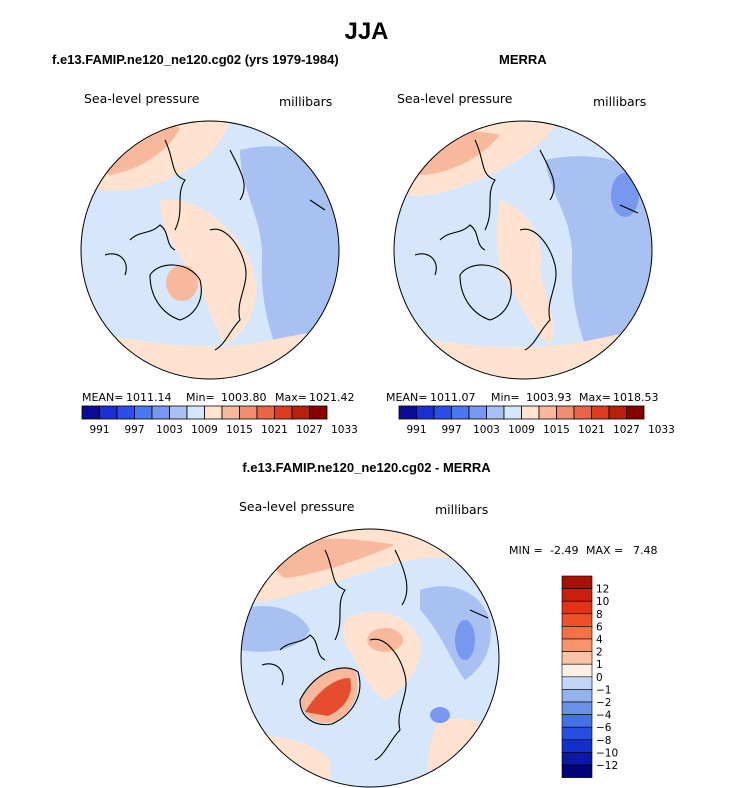  What do you see at coordinates (366, 31) in the screenshot?
I see `figure-title: JJA` at bounding box center [366, 31].